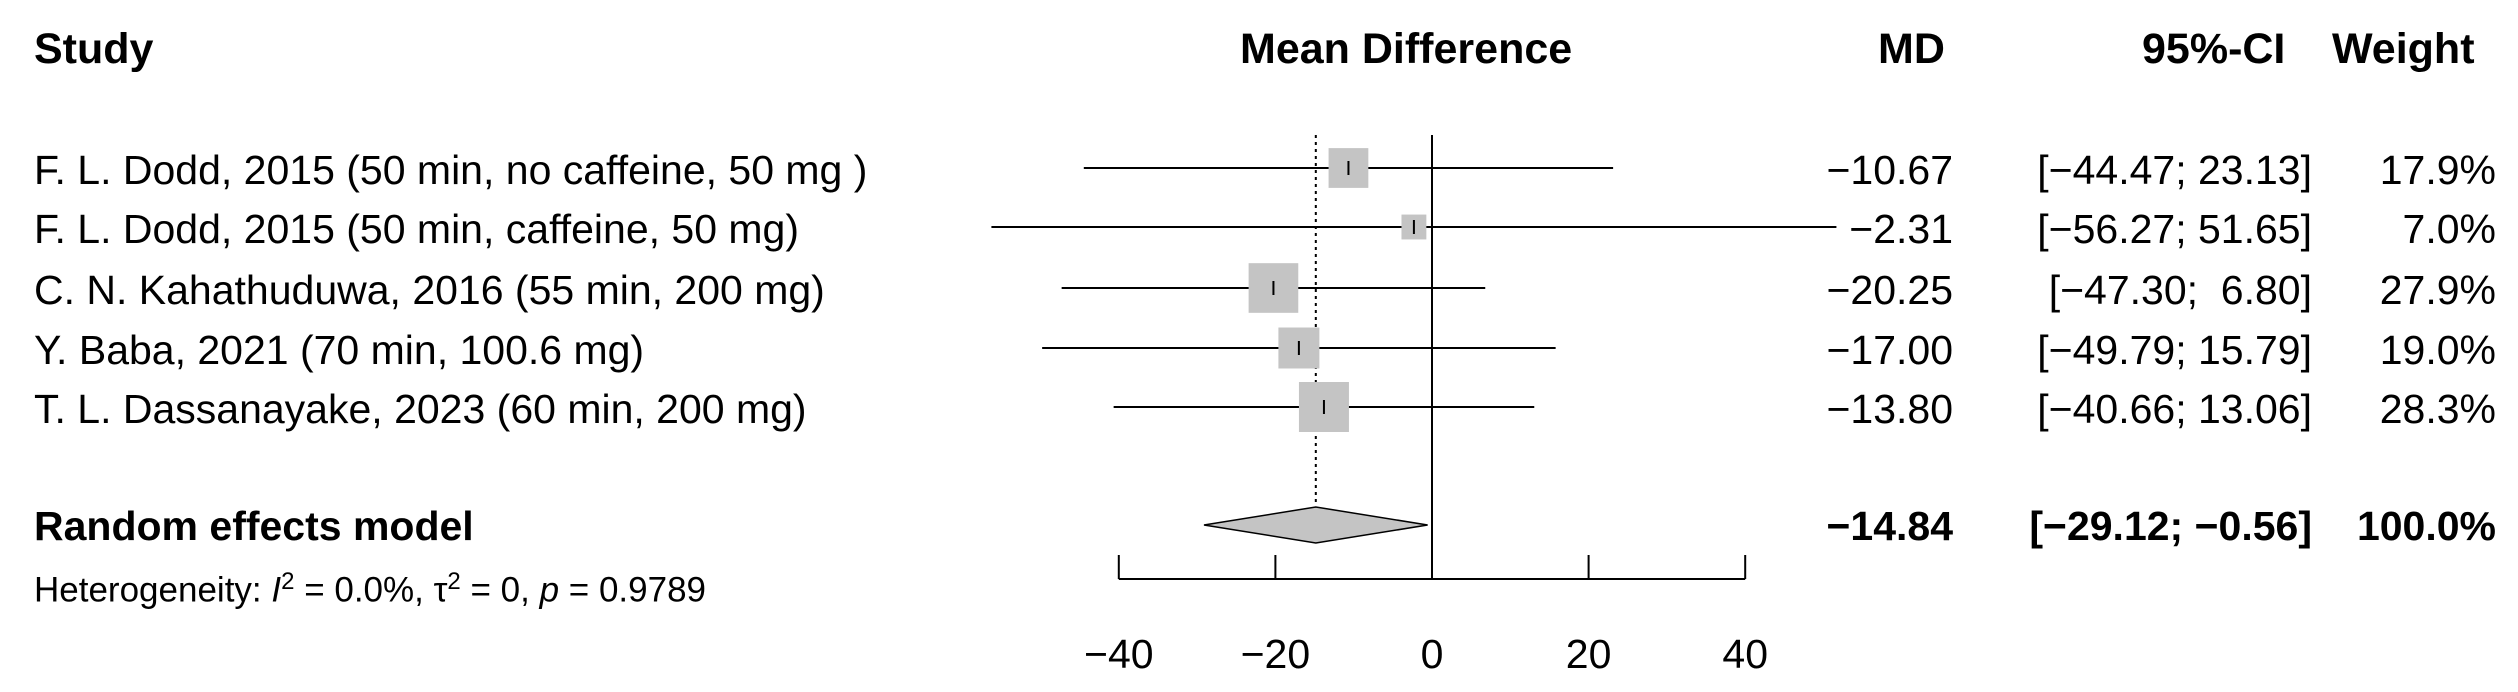 This screenshot has height=692, width=2518. I want to click on pooled-label: Random effects model, so click(254, 526).